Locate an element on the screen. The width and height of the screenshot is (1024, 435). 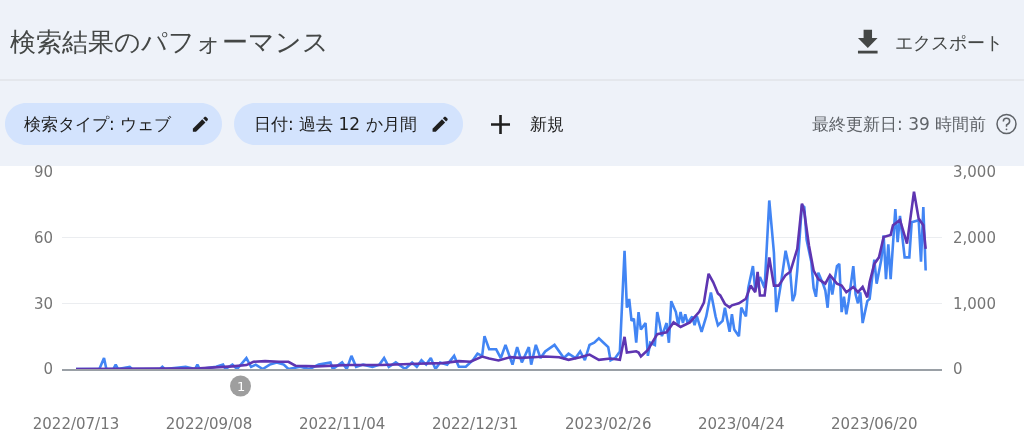
y-tick-label: 0 is located at coordinates (48, 369).